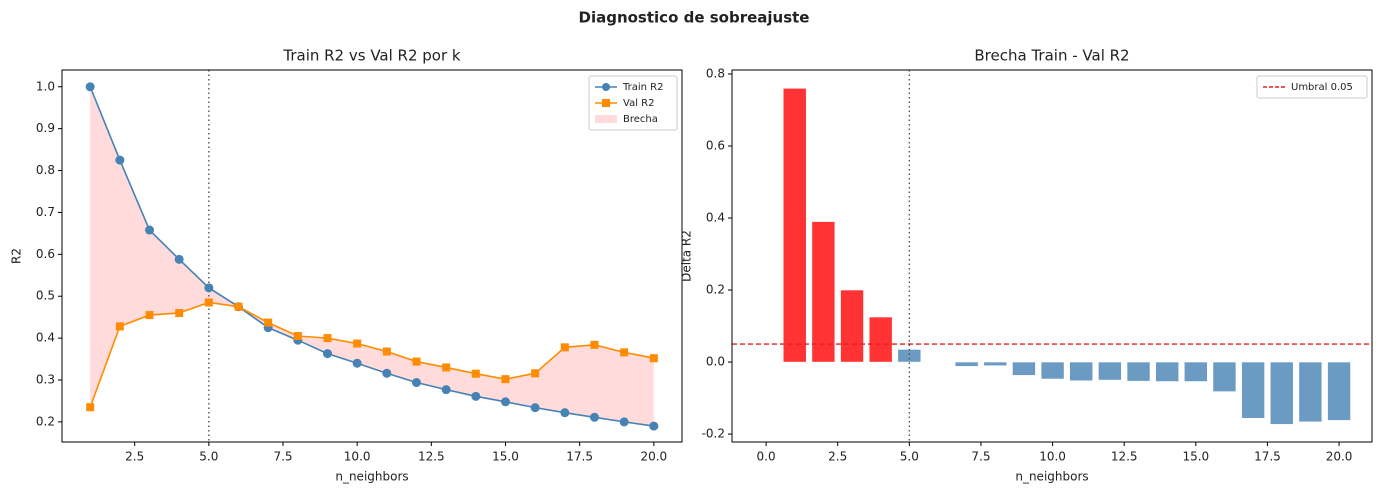 This screenshot has height=495, width=1389. What do you see at coordinates (371, 56) in the screenshot?
I see `chart-title: Train R2 vs Val R2 por k` at bounding box center [371, 56].